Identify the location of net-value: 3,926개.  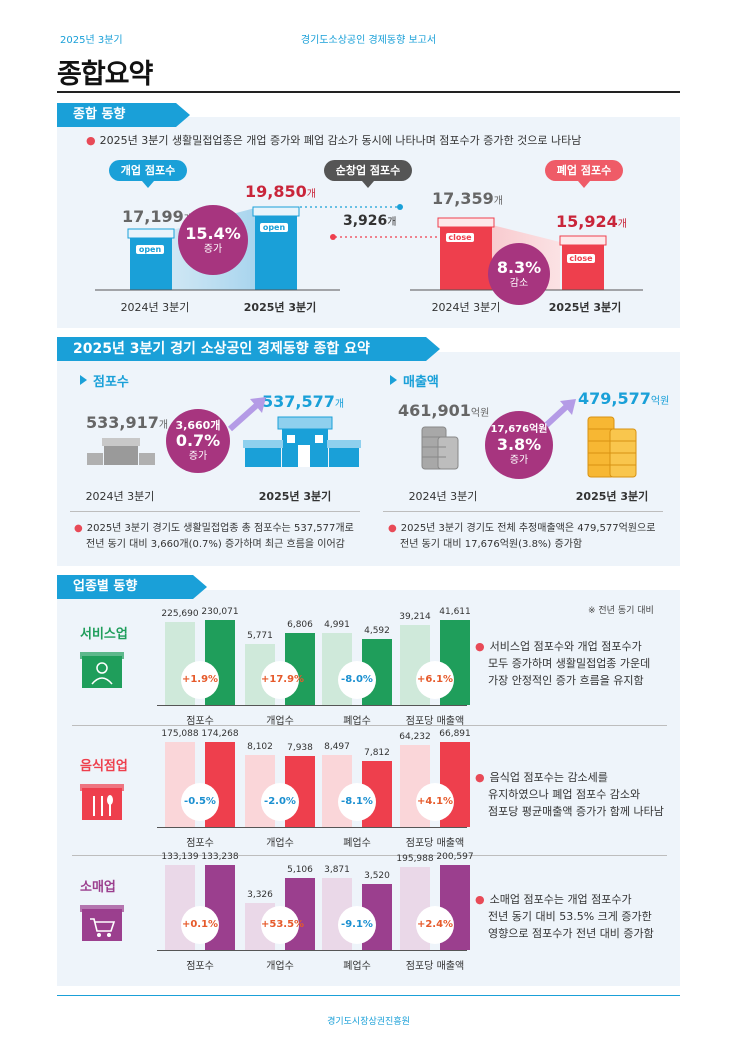
(370, 221).